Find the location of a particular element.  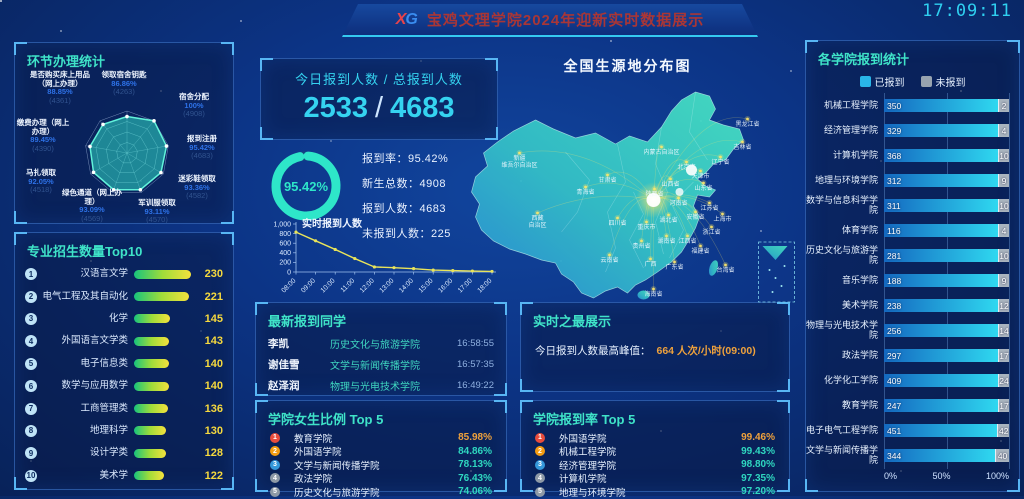

major-name: 外国语言文学类 is located at coordinates (94, 341).